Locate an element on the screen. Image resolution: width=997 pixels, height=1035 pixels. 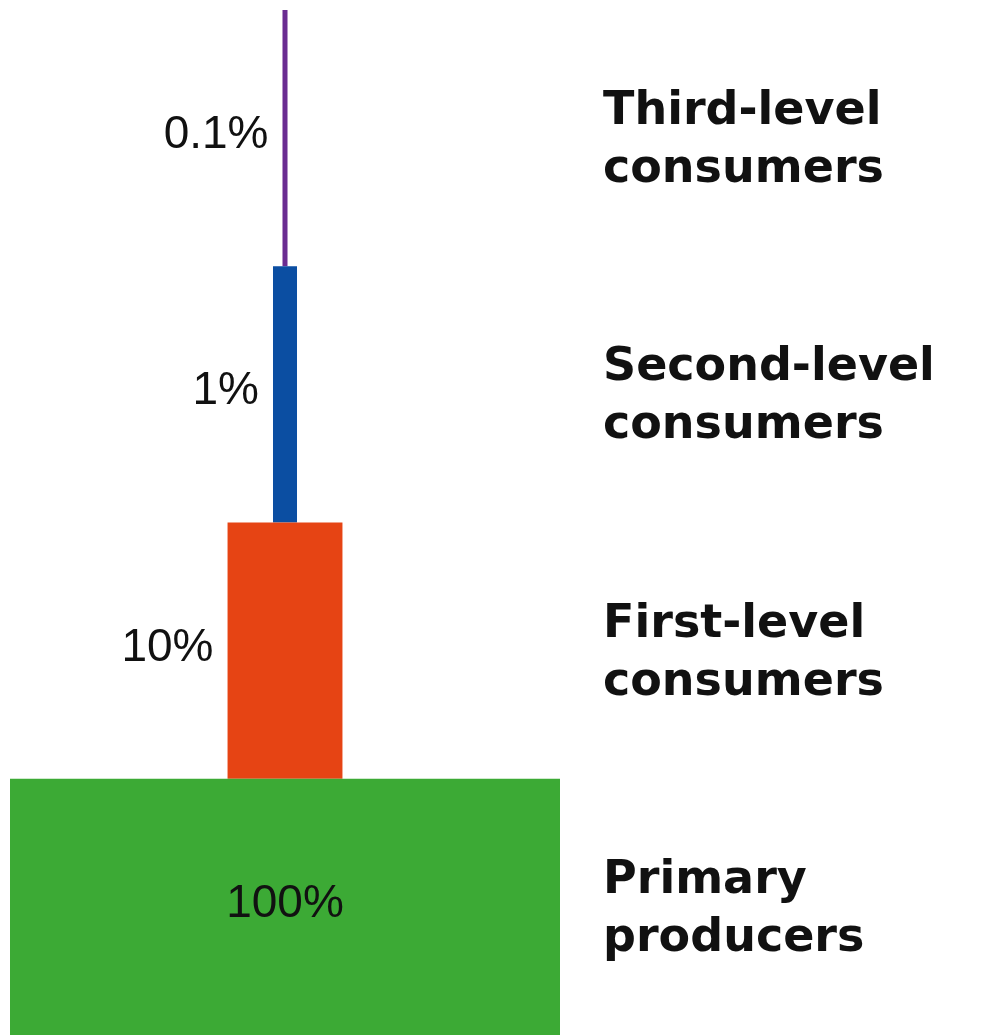
category-label: Third-level consumers is located at coordinates (743, 137).